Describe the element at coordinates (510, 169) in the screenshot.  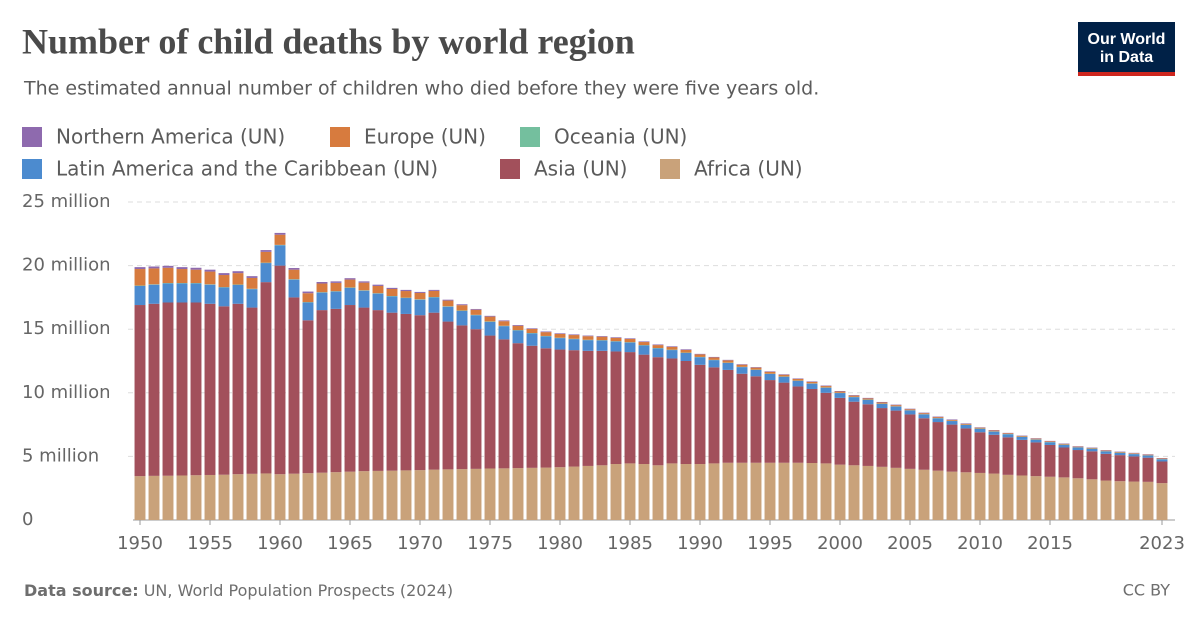
I see `legend-swatch` at that location.